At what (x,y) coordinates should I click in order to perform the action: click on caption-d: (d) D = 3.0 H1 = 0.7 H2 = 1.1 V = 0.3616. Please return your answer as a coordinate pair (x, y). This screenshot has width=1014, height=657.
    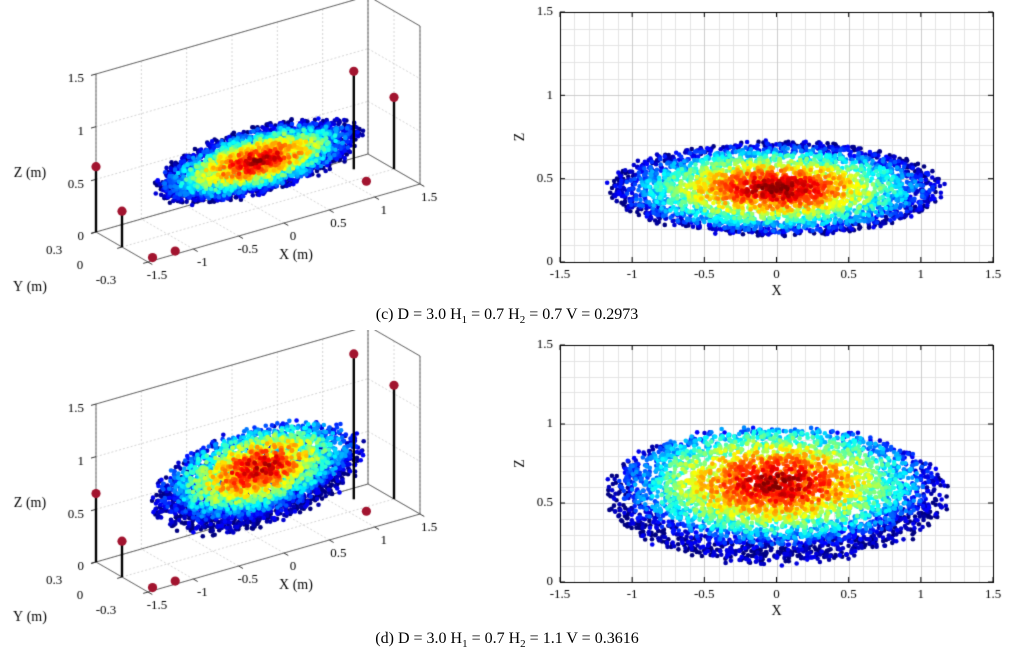
    Looking at the image, I should click on (507, 638).